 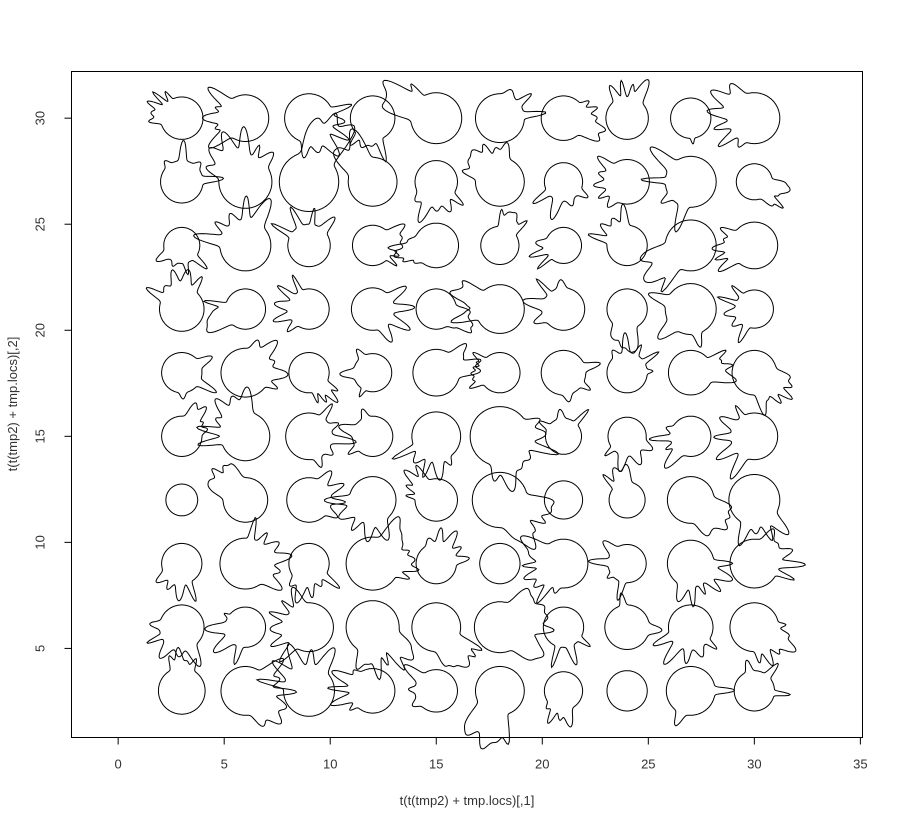 What do you see at coordinates (224, 764) in the screenshot?
I see `x-tick-label: 5` at bounding box center [224, 764].